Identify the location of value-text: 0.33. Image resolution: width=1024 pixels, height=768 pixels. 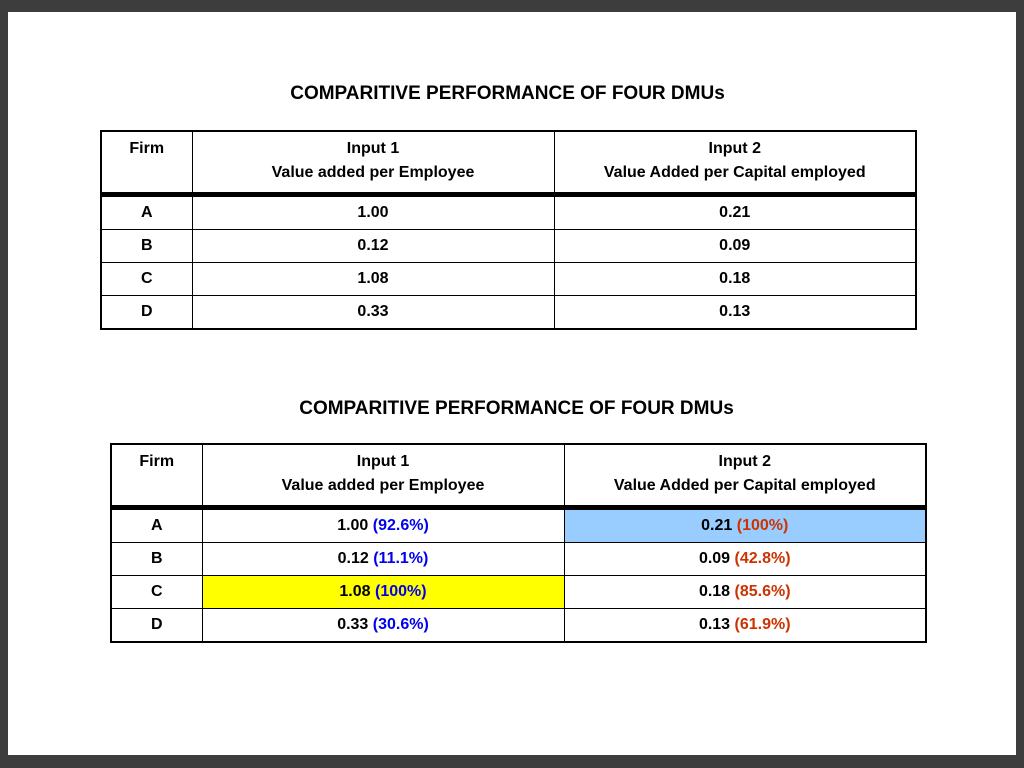
(353, 624).